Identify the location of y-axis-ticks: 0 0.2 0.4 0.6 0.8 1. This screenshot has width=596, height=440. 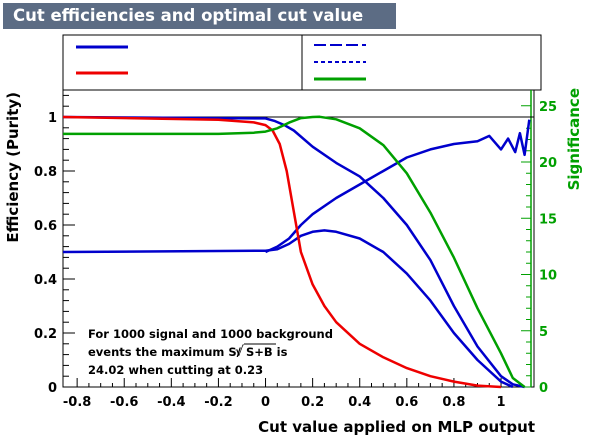
(54, 245).